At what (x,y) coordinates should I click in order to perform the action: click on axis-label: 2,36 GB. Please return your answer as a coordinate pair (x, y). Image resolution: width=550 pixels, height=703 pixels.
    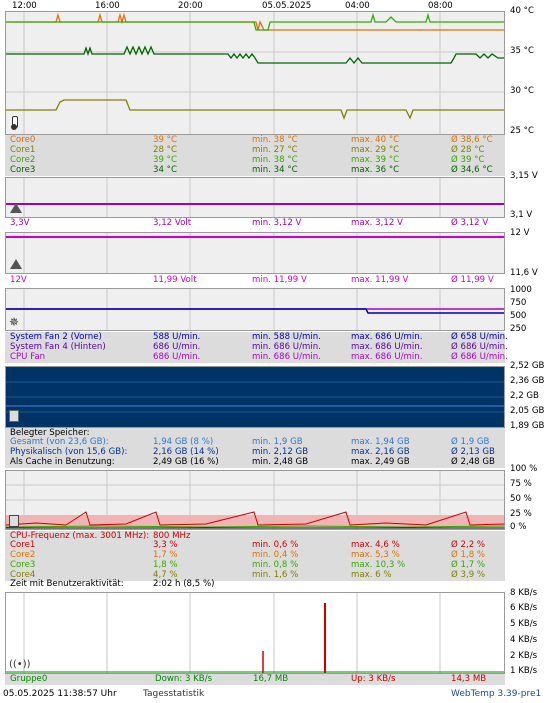
    Looking at the image, I should click on (527, 381).